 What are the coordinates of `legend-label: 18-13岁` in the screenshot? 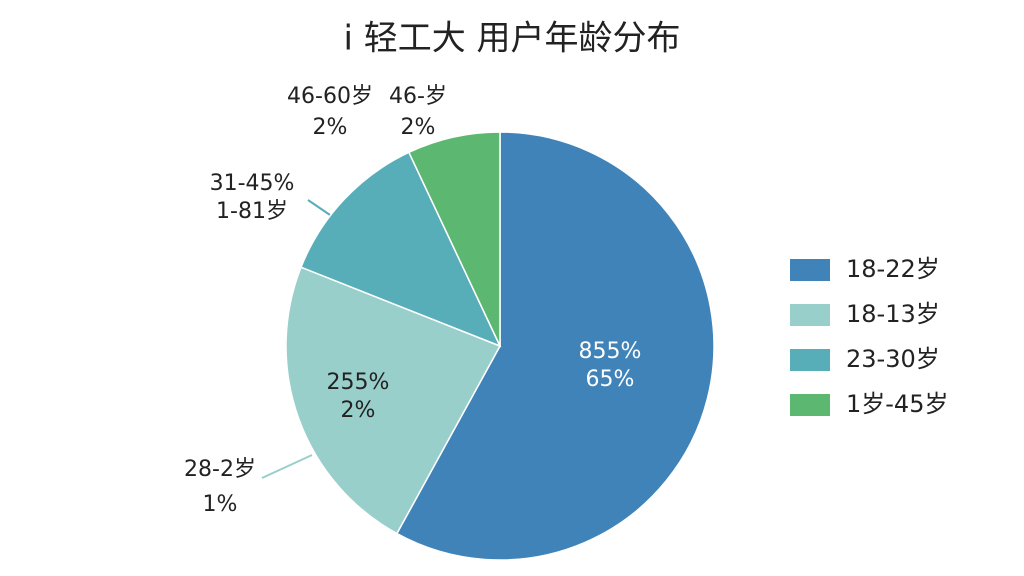 It's located at (893, 314).